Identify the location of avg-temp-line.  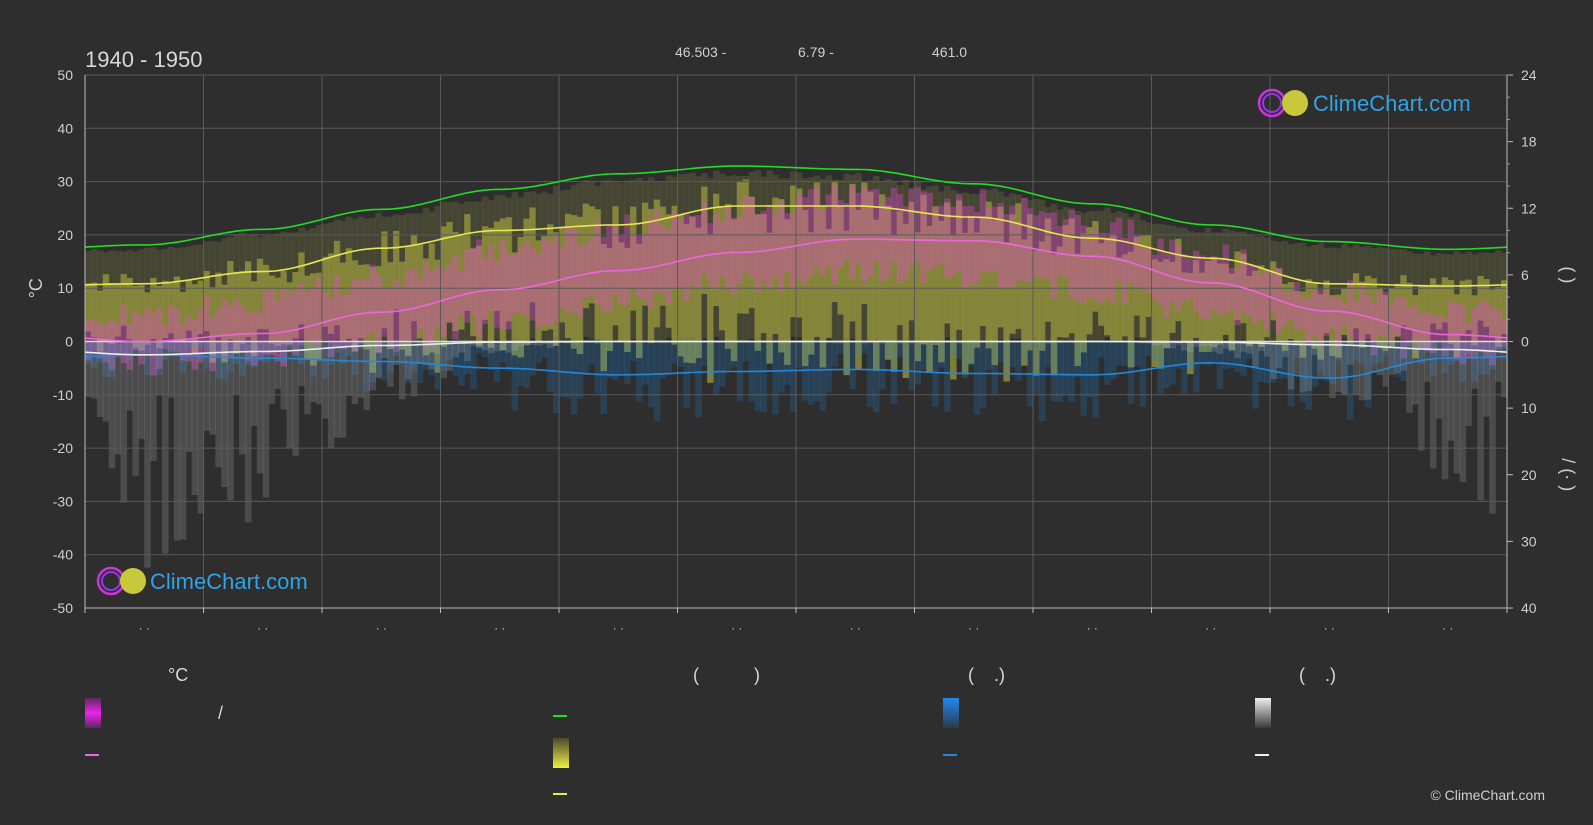
(796, 290).